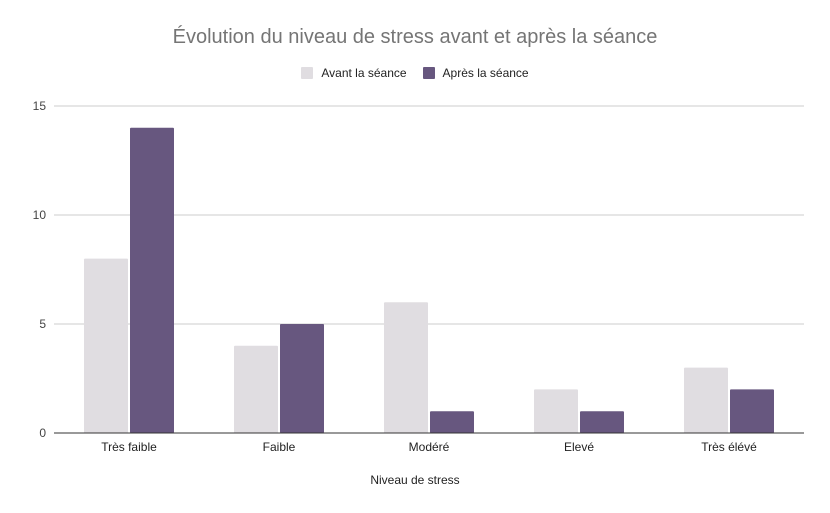 This screenshot has height=513, width=830. Describe the element at coordinates (42, 433) in the screenshot. I see `y-tick-label: 0` at that location.